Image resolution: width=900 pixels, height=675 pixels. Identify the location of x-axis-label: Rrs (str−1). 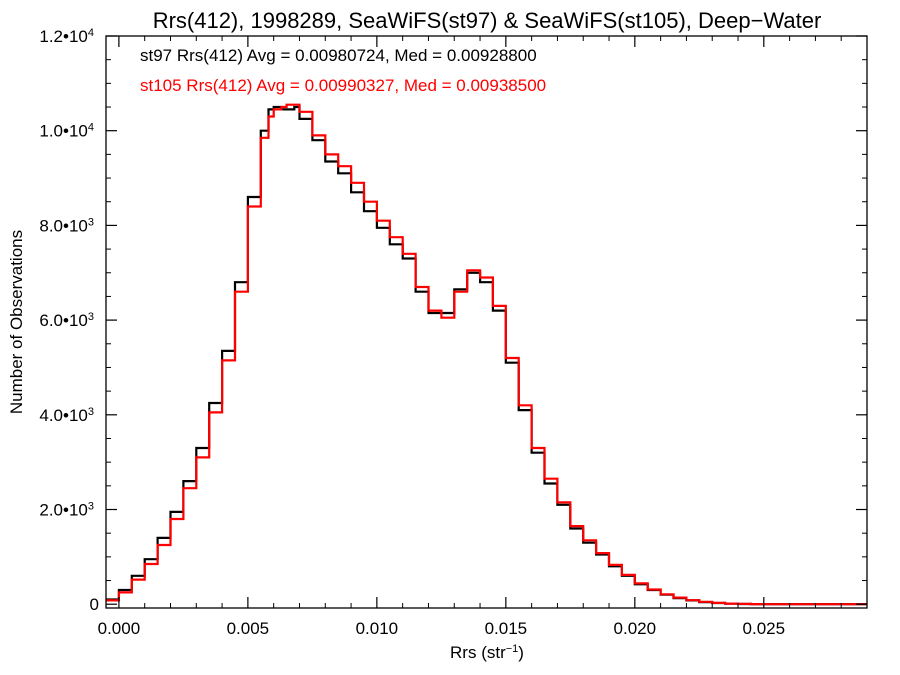
(487, 652).